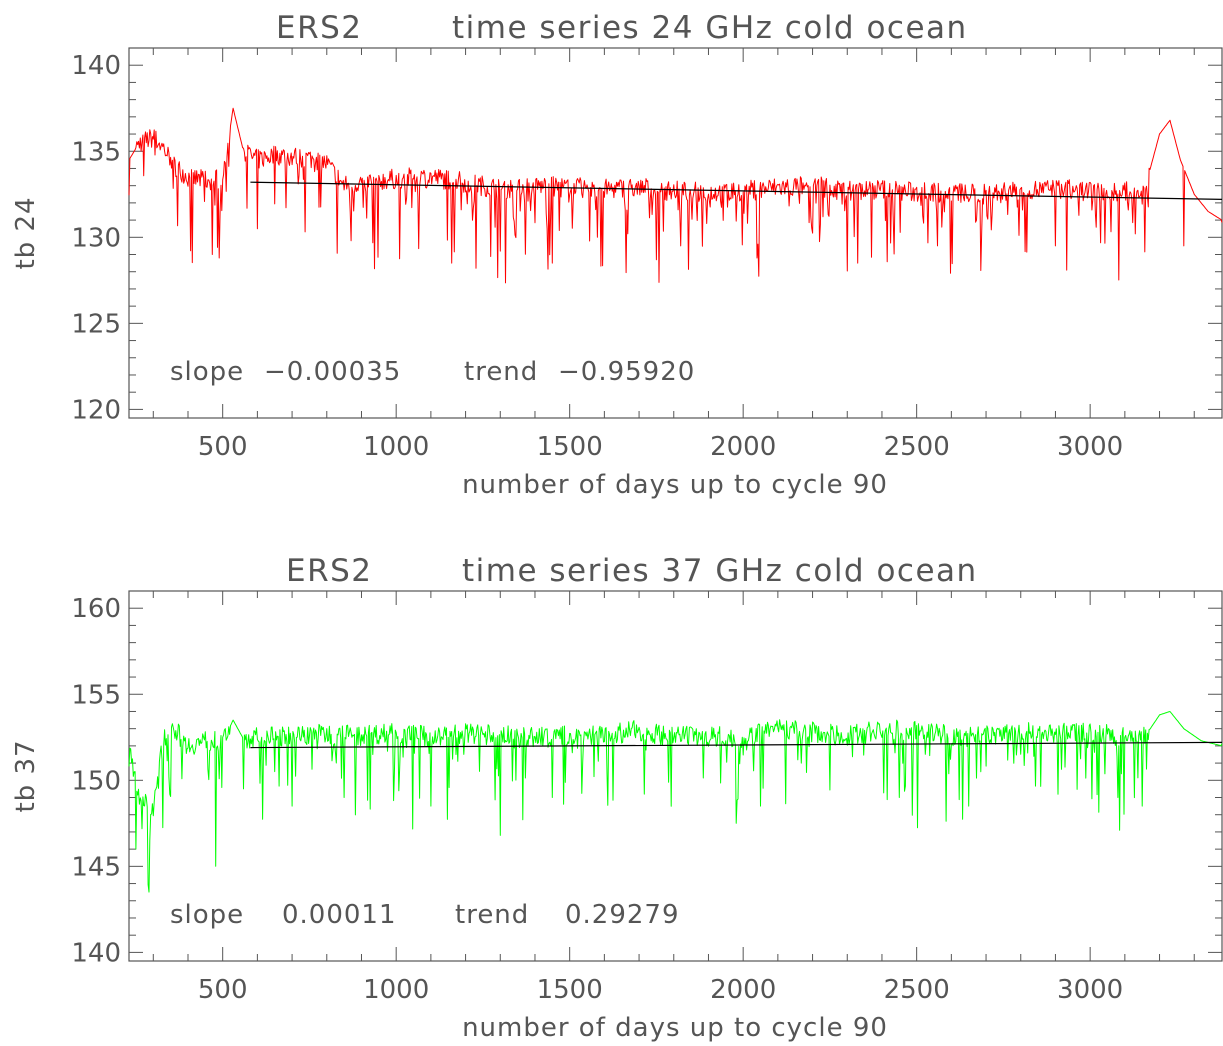 This screenshot has height=1046, width=1223. What do you see at coordinates (96, 695) in the screenshot?
I see `y-tick-label: 155` at bounding box center [96, 695].